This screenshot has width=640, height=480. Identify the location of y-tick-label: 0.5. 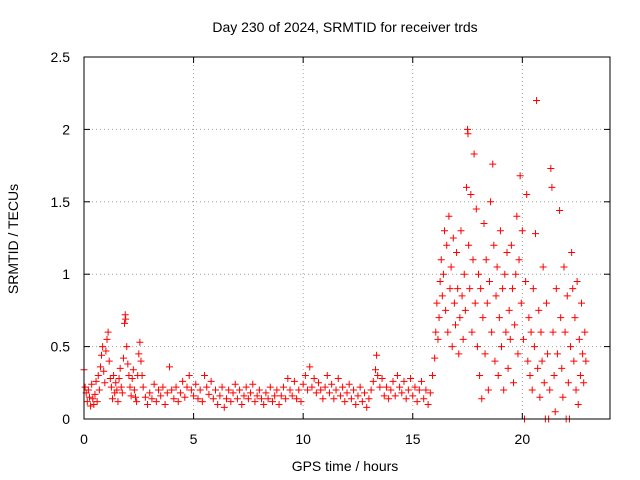
(61, 347).